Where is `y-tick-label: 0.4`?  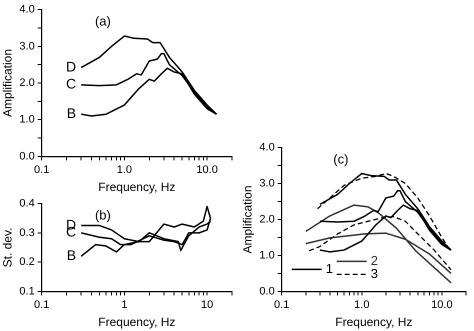
y-tick-label: 0.4 is located at coordinates (27, 204).